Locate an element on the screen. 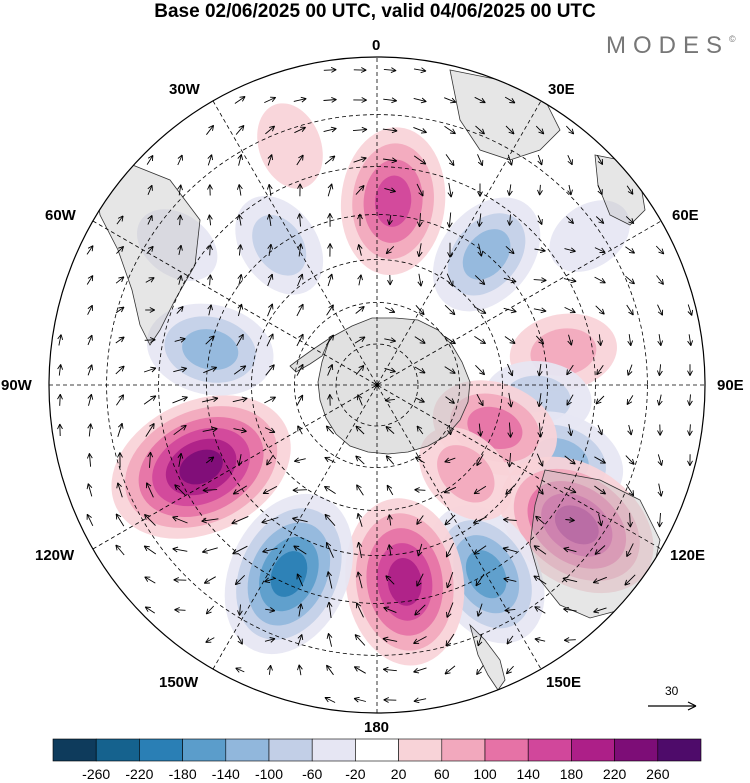 The height and width of the screenshot is (783, 750). latitude-circle is located at coordinates (377, 385).